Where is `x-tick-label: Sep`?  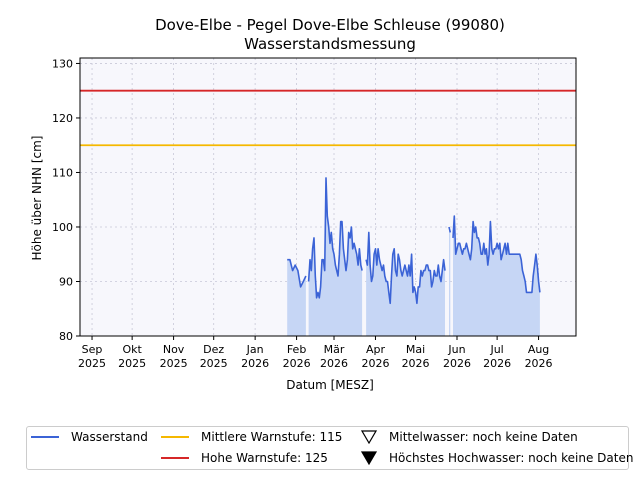
x-tick-label: Sep is located at coordinates (92, 349).